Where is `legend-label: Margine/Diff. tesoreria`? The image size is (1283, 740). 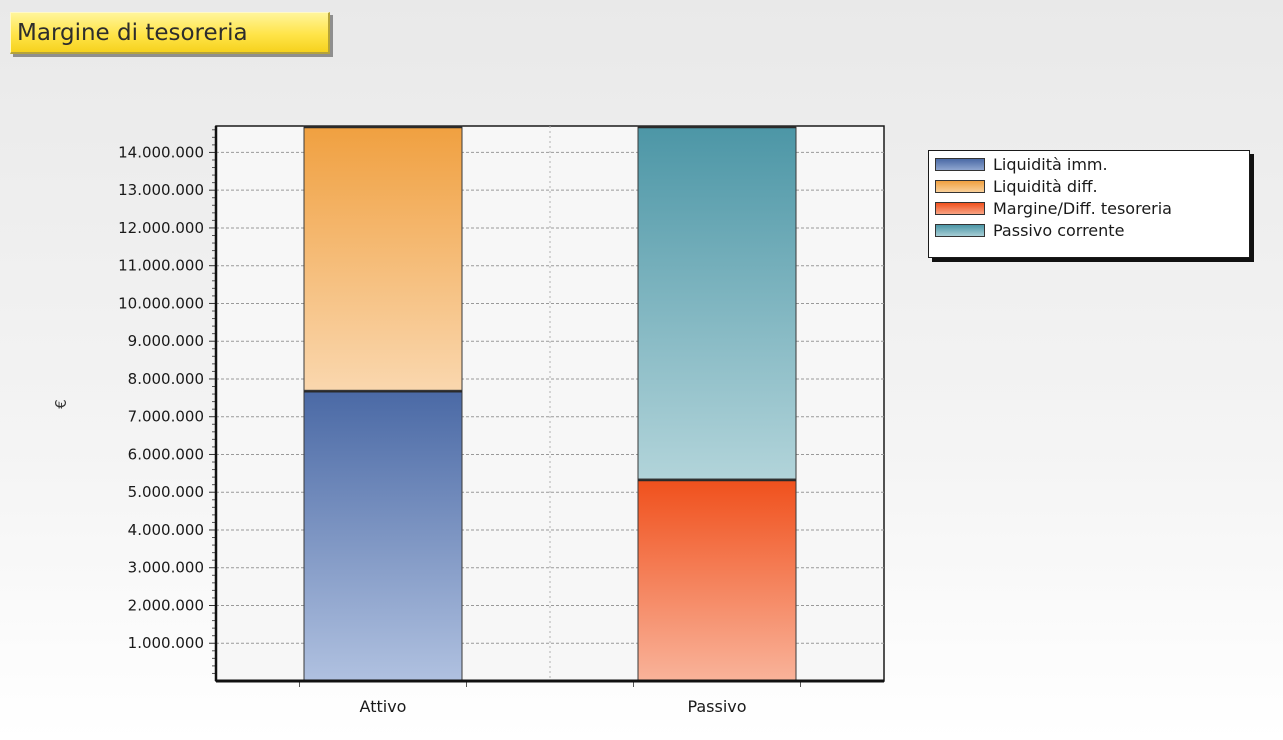
legend-label: Margine/Diff. tesoreria is located at coordinates (1082, 208).